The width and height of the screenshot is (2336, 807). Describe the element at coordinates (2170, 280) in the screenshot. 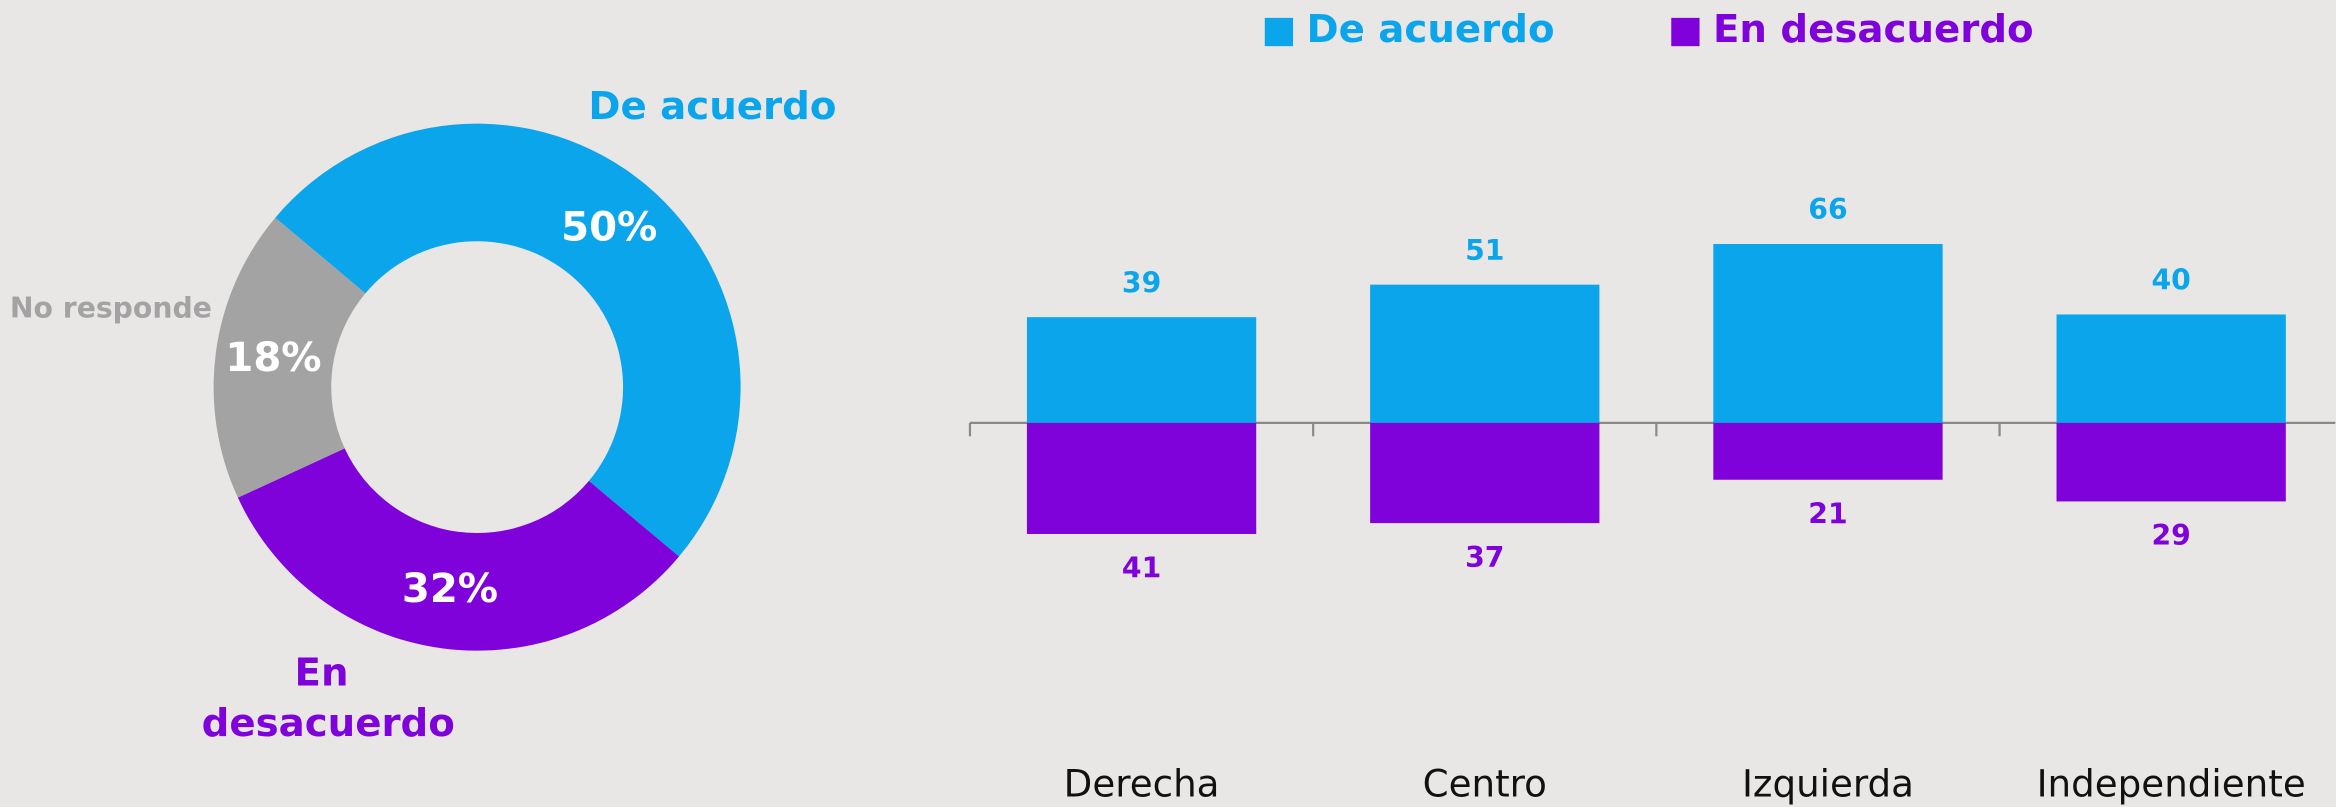

I see `data-label: 40` at that location.